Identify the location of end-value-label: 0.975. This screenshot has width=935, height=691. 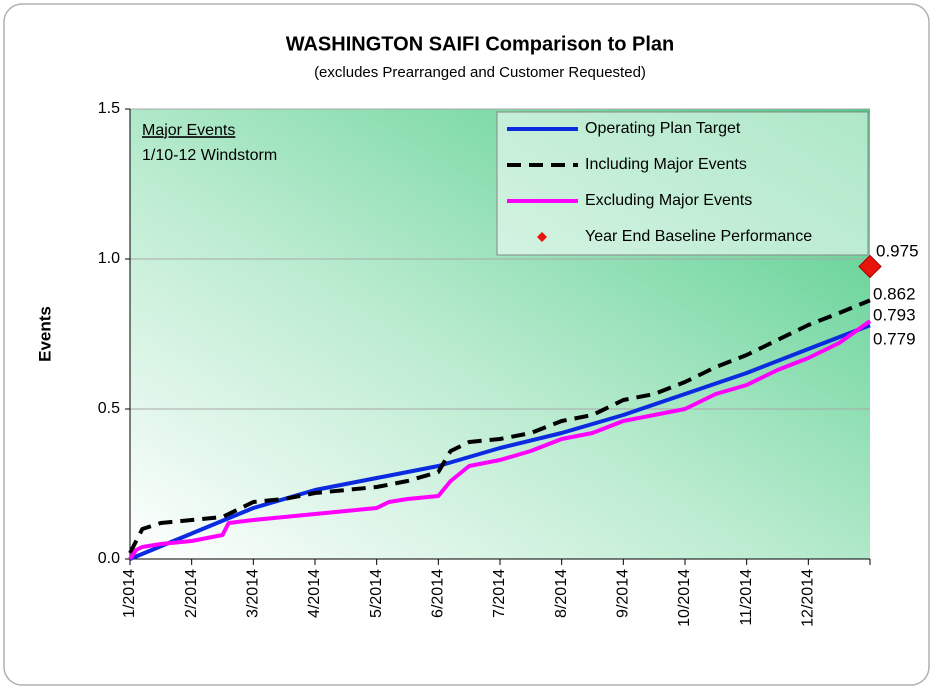
(897, 250).